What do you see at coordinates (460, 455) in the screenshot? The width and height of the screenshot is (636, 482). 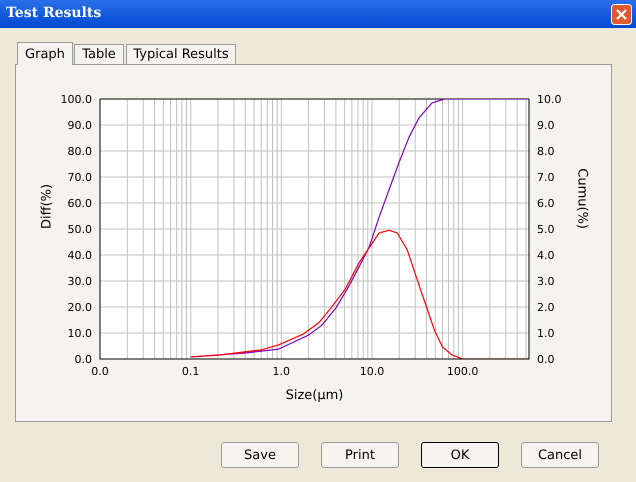 I see `button: OK` at bounding box center [460, 455].